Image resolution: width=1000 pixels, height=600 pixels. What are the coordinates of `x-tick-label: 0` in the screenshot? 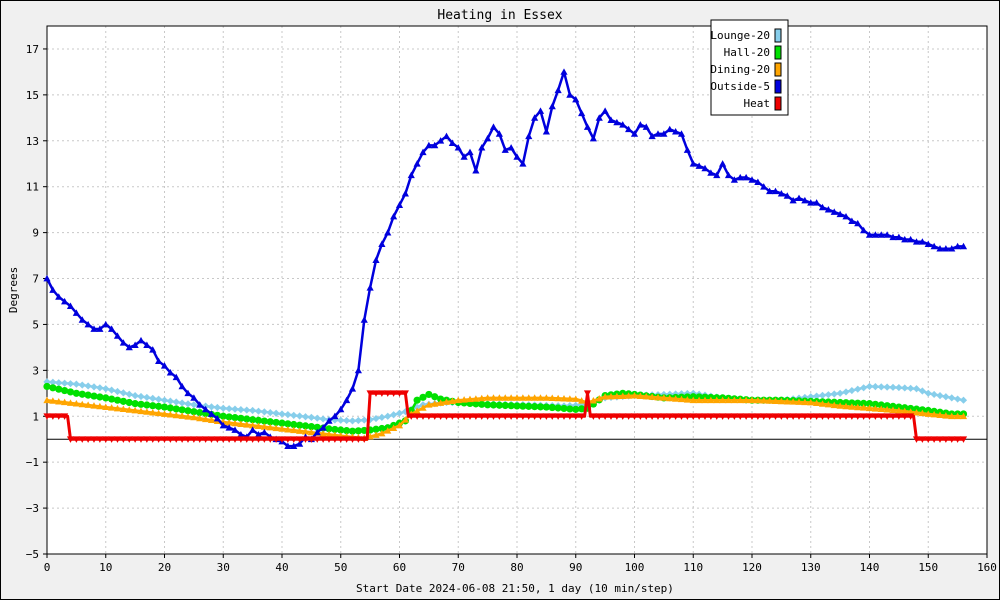 It's located at (47, 567).